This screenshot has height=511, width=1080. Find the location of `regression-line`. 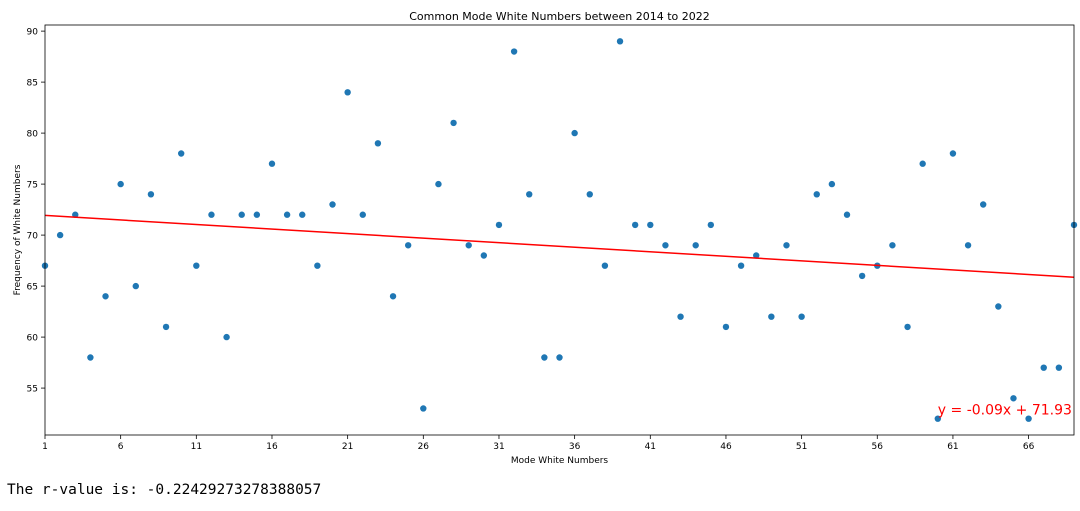

regression-line is located at coordinates (559, 246).